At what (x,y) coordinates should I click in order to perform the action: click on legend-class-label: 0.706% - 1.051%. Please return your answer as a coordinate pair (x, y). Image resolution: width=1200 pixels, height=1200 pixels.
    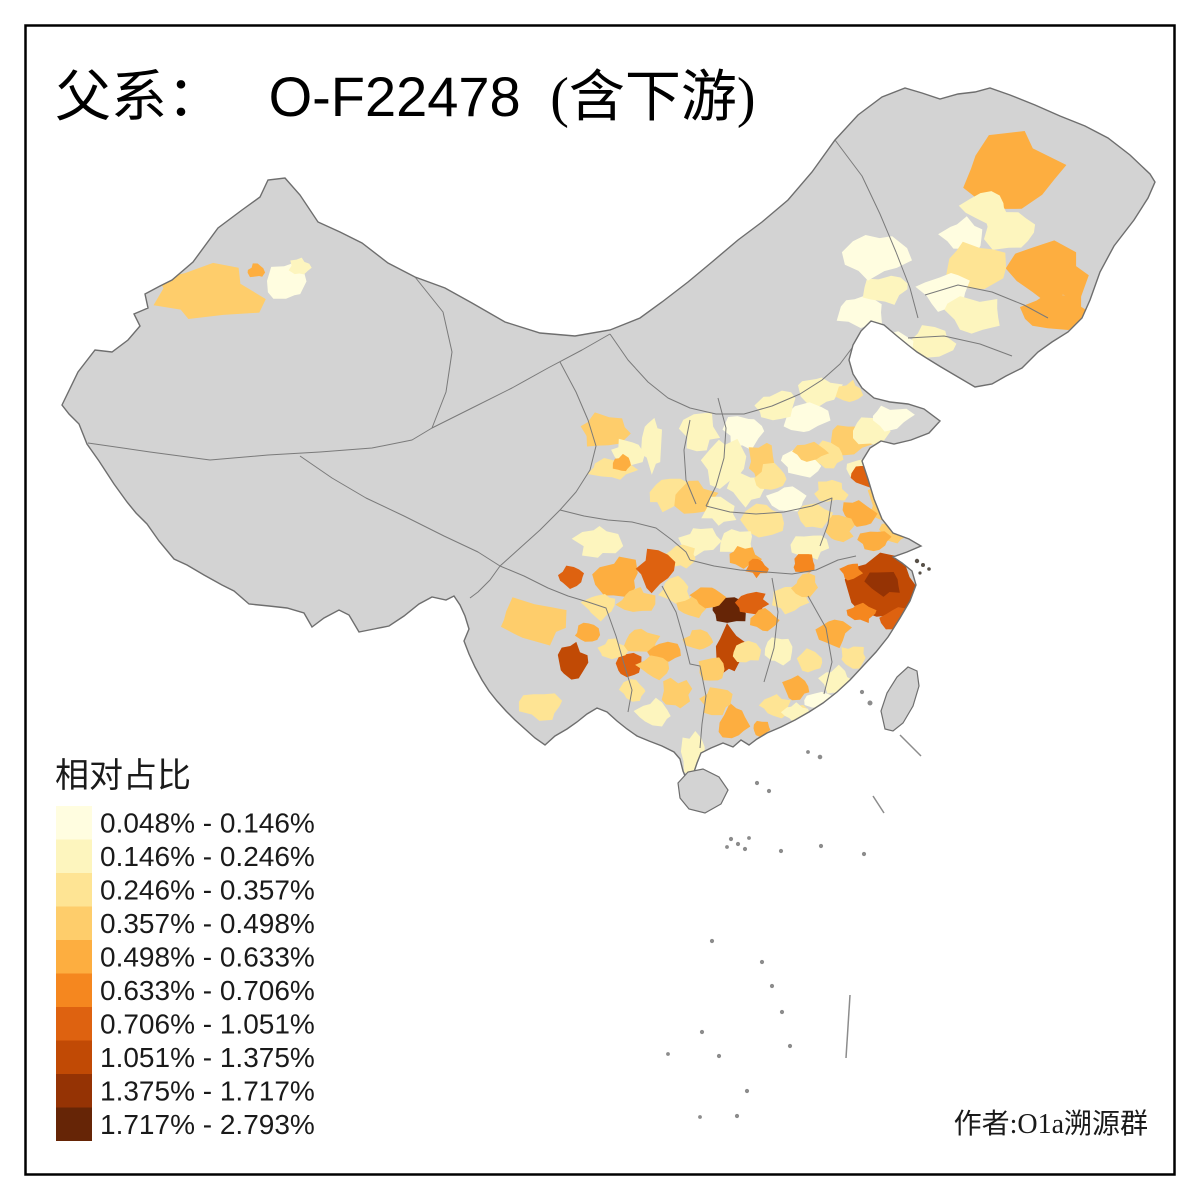
    Looking at the image, I should click on (207, 1024).